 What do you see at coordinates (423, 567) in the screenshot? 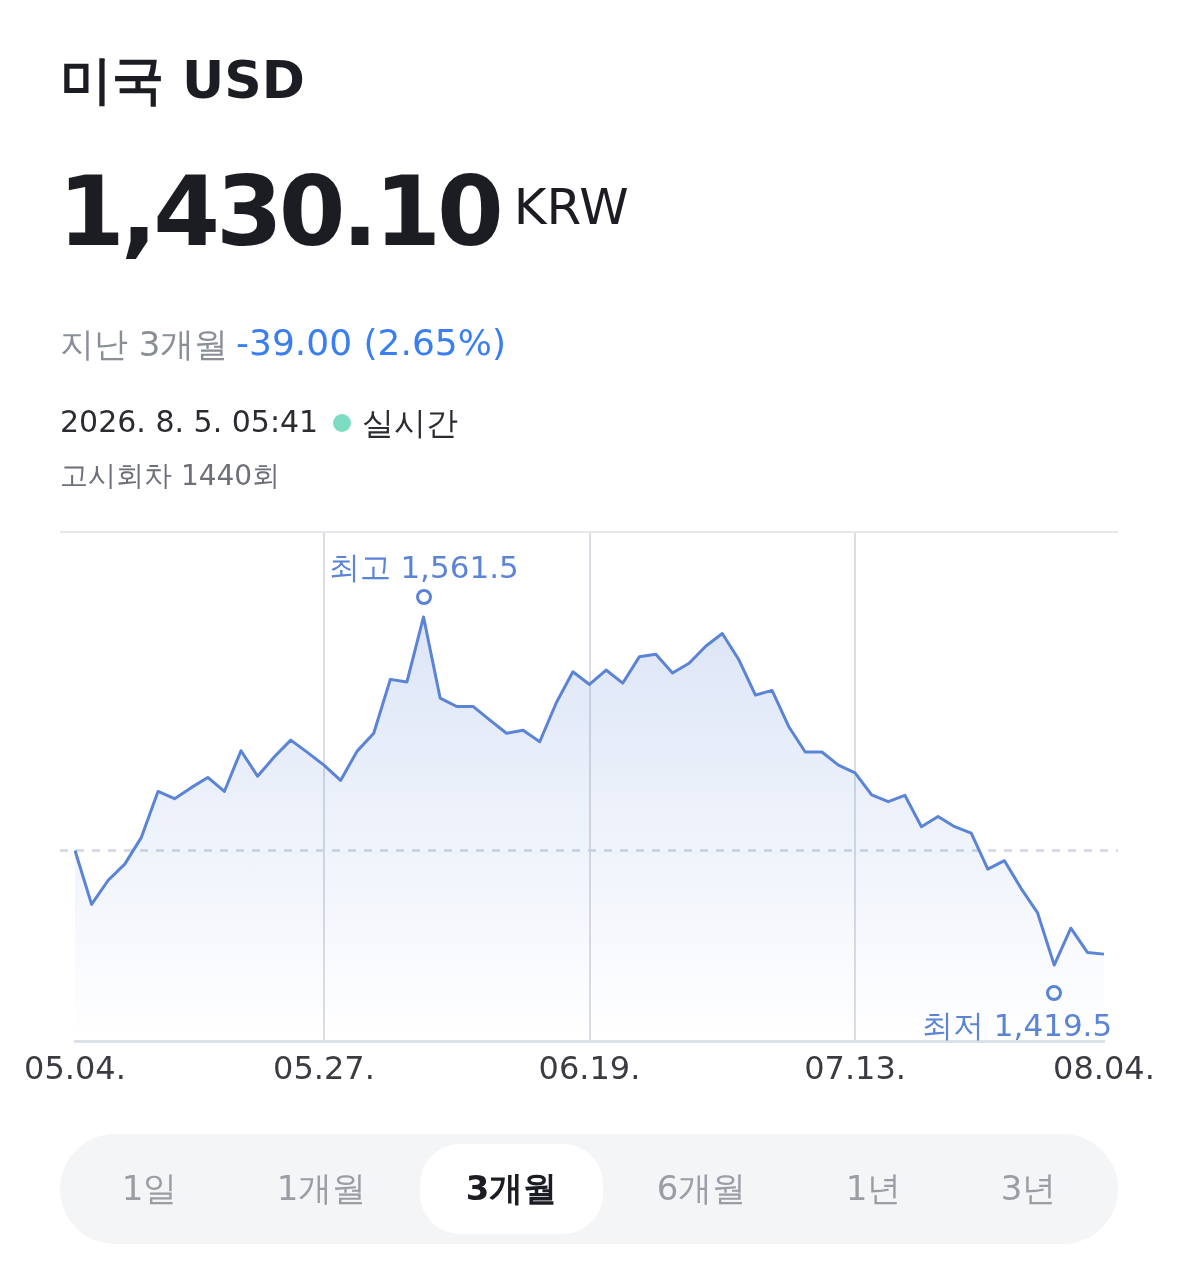
I see `text: 최고 1,561.5` at bounding box center [423, 567].